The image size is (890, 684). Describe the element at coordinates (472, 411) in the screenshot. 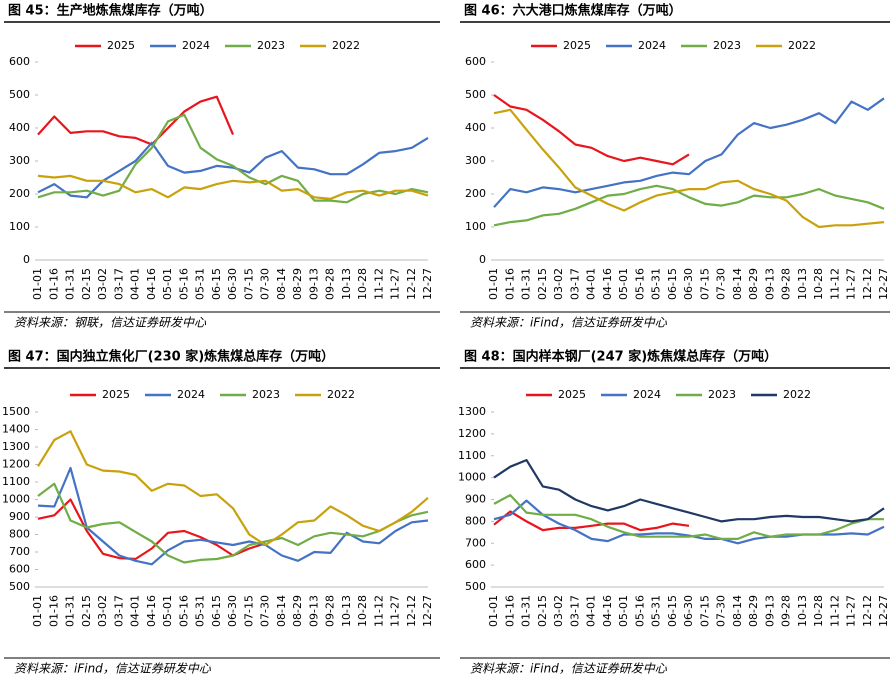

I see `y-tick-label: 1300` at that location.